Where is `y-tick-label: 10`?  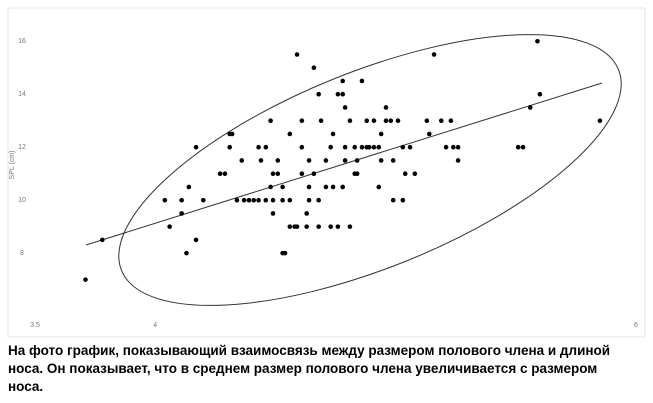 y-tick-label: 10 is located at coordinates (22, 200).